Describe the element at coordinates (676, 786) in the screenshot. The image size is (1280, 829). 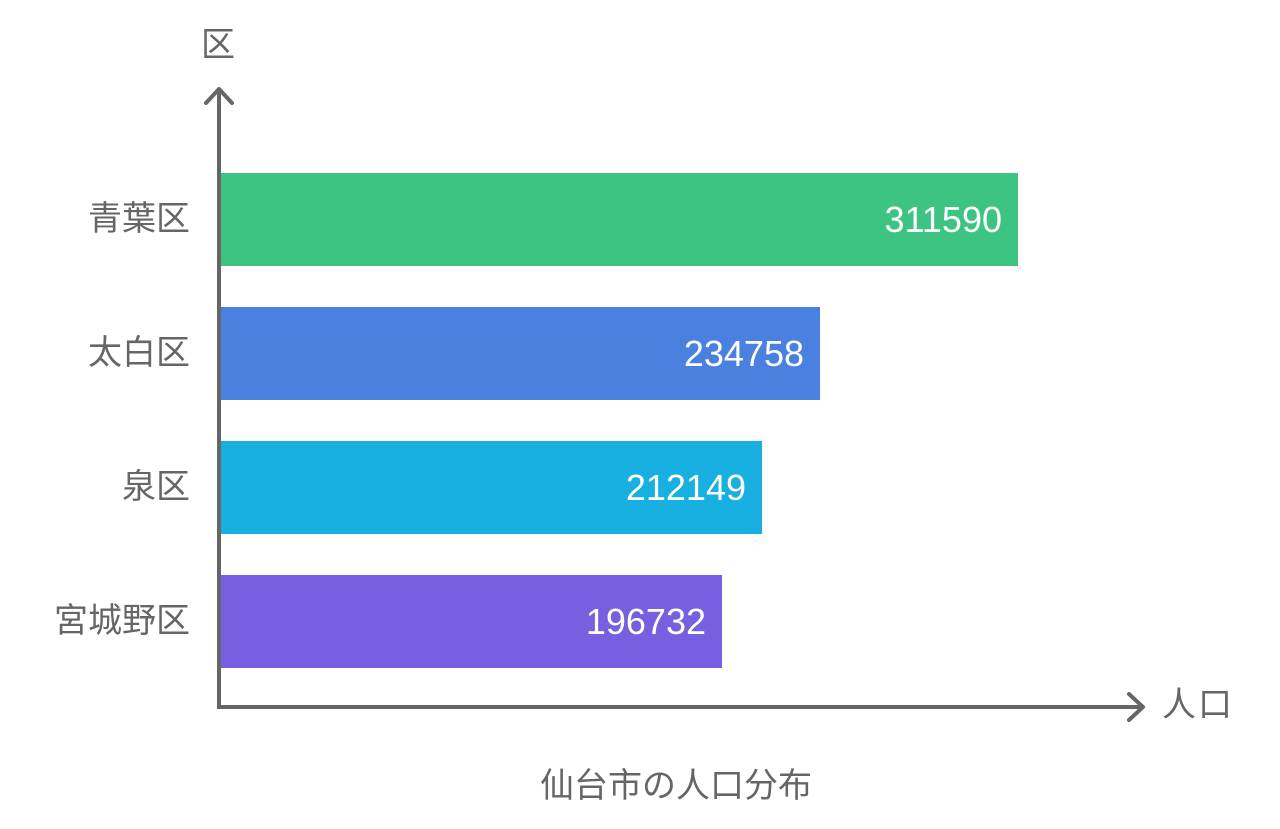
I see `chart-title: 仙台市の人口分布` at that location.